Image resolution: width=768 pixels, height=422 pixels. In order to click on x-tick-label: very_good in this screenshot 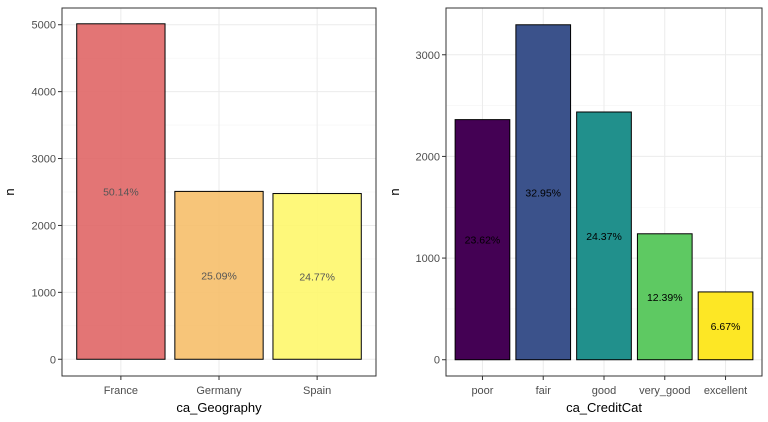, I will do `click(664, 391)`.